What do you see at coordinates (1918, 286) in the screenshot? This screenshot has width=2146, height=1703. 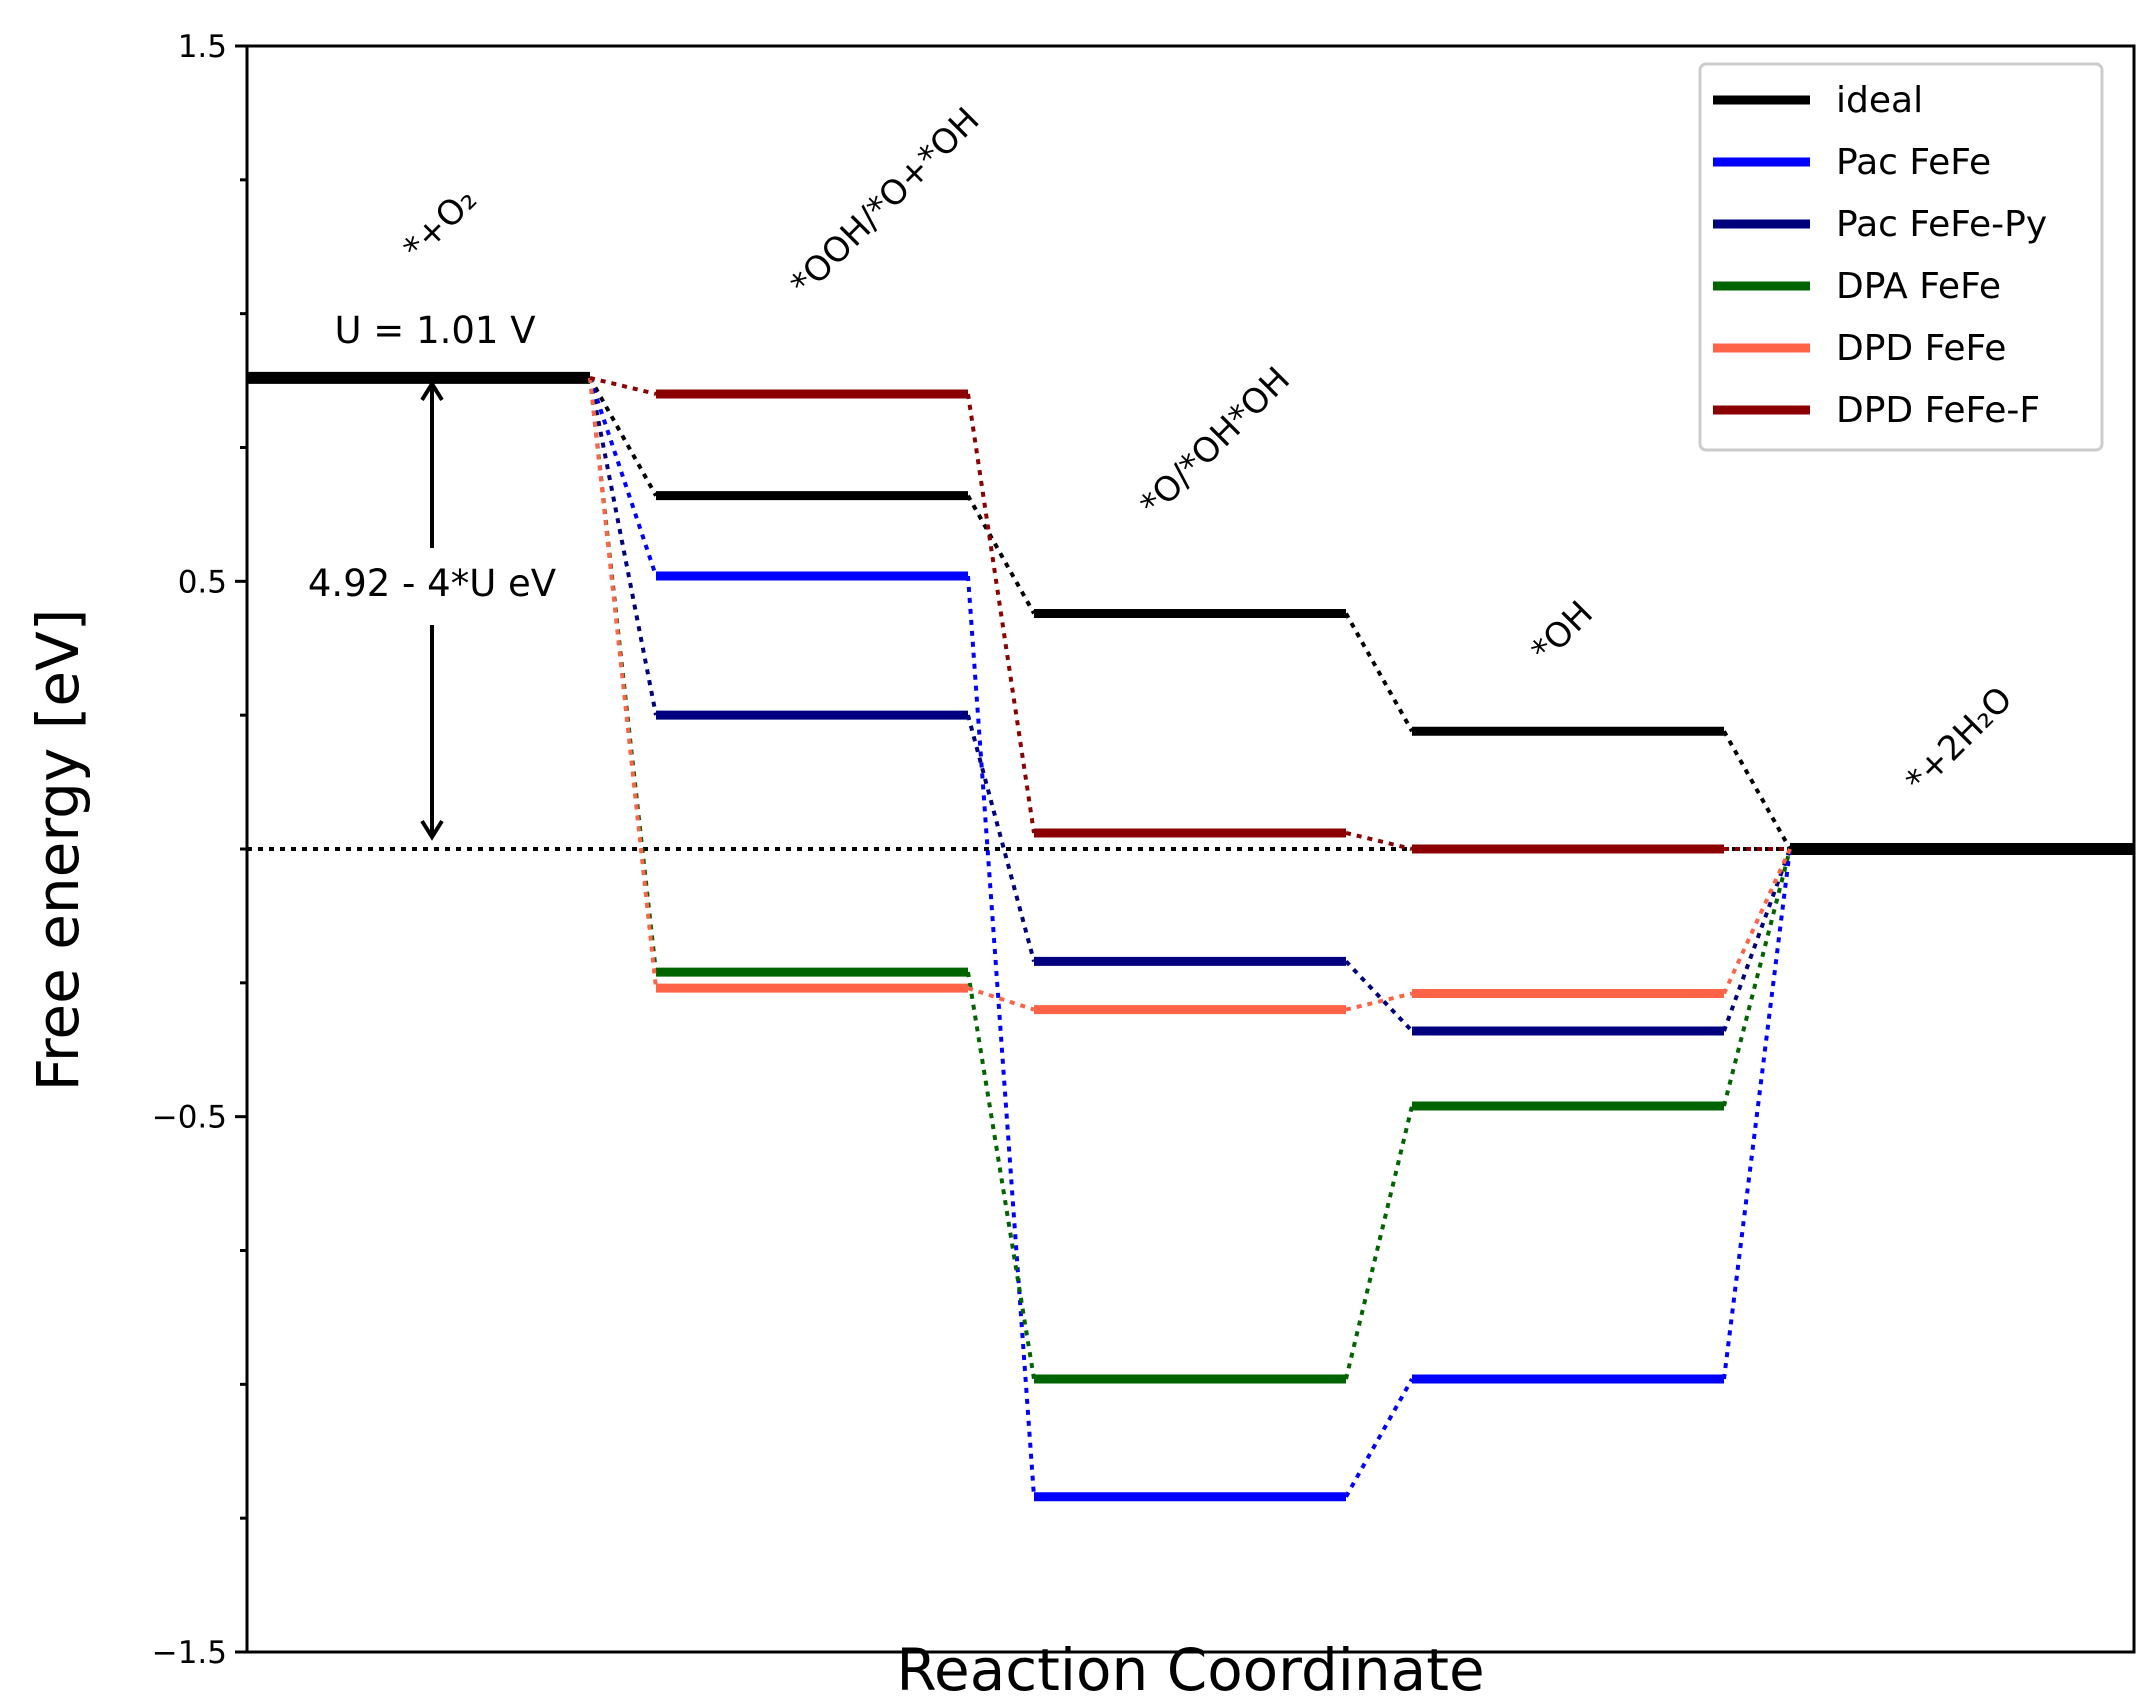 I see `legend-entry: DPA FeFe` at bounding box center [1918, 286].